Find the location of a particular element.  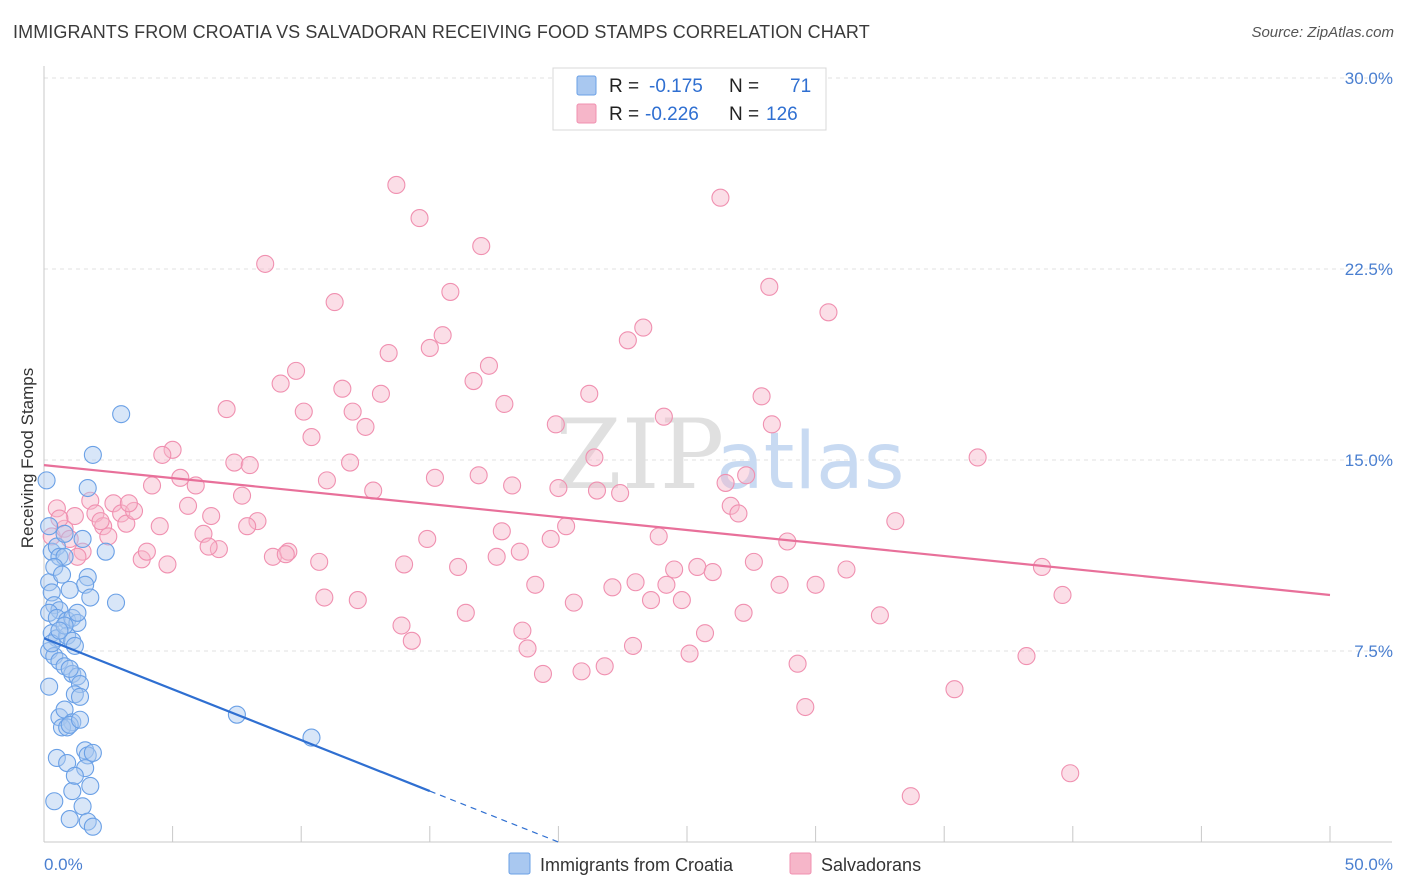

legend-swatch-croatia is located at coordinates (586, 85).